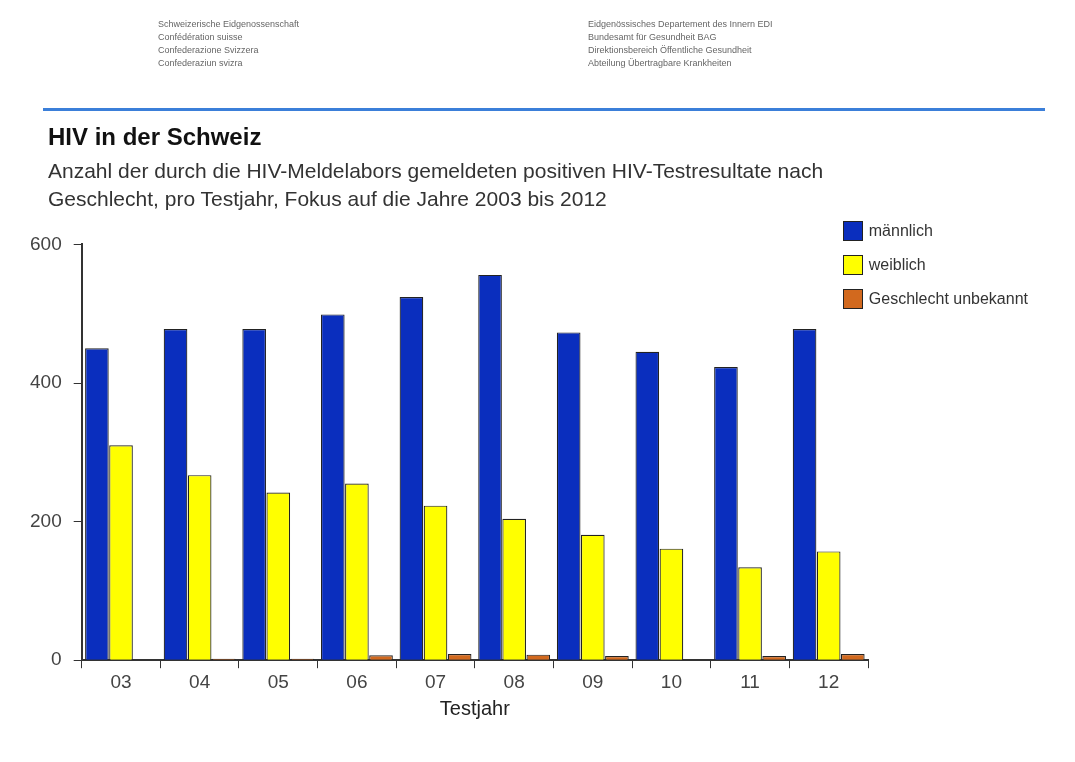  What do you see at coordinates (514, 681) in the screenshot?
I see `x-tick-label: 08` at bounding box center [514, 681].